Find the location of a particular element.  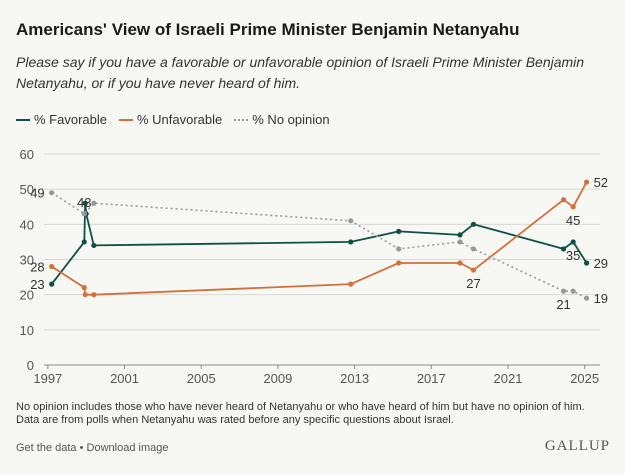

y-tick-label: 10 is located at coordinates (27, 330).